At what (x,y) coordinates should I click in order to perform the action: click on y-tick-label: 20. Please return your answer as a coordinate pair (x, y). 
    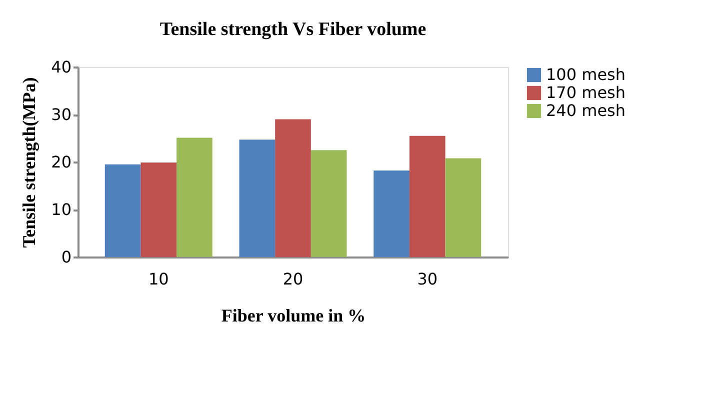
    Looking at the image, I should click on (61, 162).